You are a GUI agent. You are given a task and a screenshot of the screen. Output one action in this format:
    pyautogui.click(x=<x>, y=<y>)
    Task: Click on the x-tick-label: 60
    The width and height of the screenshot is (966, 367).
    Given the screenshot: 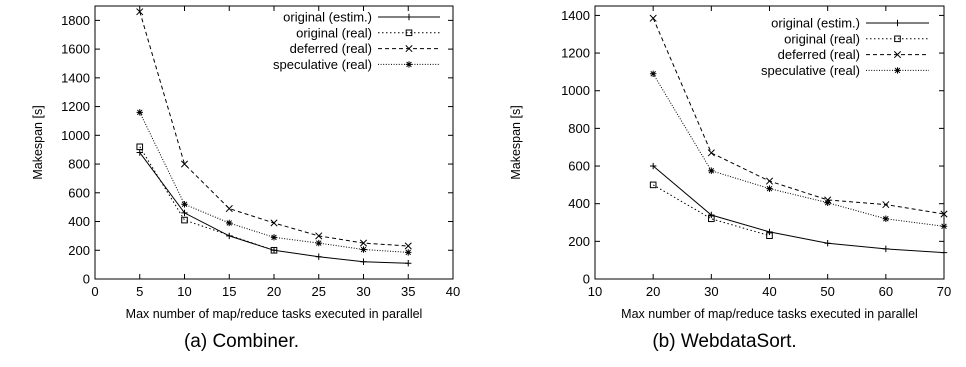 What is the action you would take?
    pyautogui.click(x=886, y=291)
    